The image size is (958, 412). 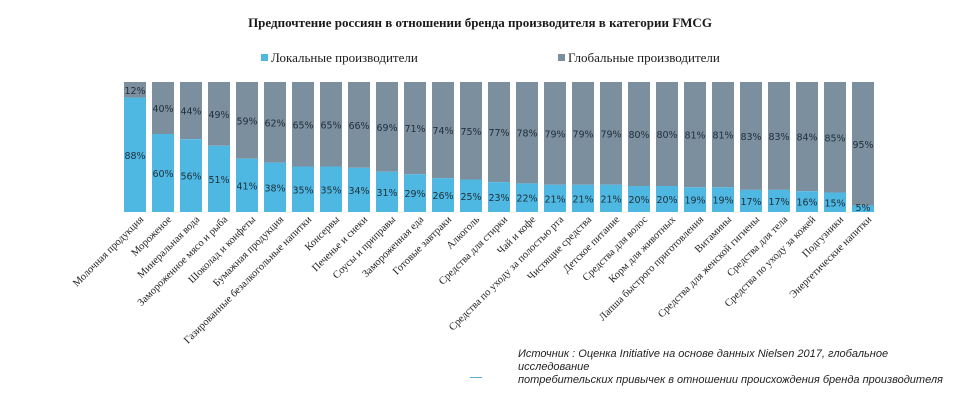 I want to click on decorative-line, so click(x=476, y=377).